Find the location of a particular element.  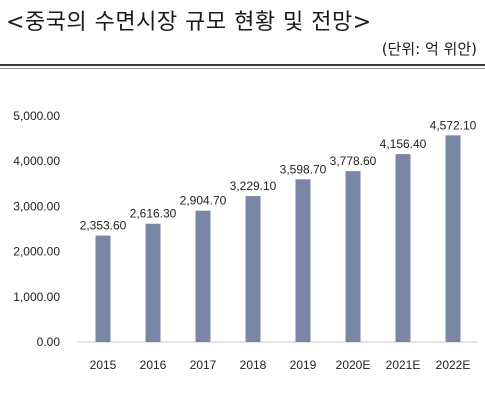

x-tick-label: 2015 is located at coordinates (103, 365).